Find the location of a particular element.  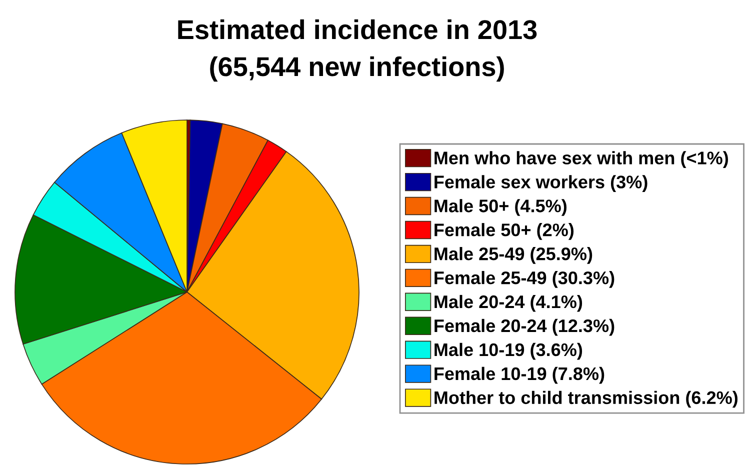

legend-label: Male 10-19 (3.6%) is located at coordinates (508, 351).